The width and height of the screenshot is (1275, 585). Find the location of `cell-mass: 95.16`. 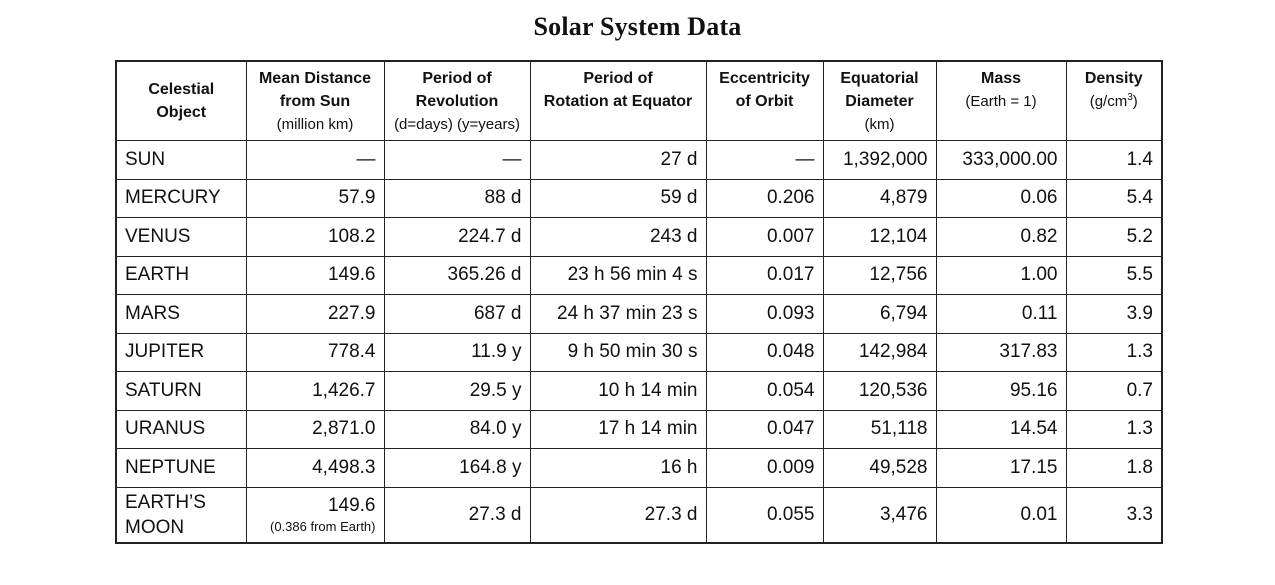

cell-mass: 95.16 is located at coordinates (1001, 391).